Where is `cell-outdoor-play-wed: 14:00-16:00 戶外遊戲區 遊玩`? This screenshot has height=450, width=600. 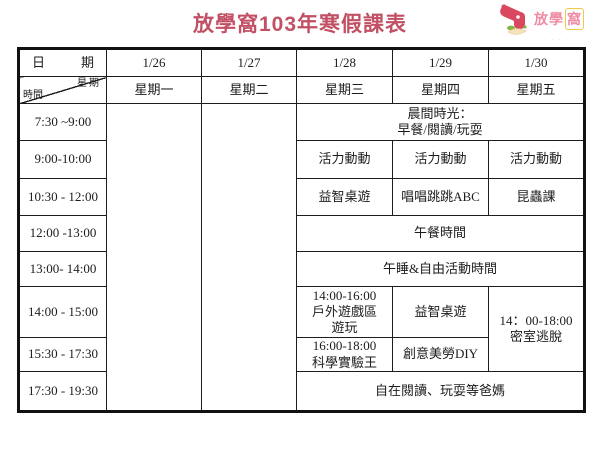 cell-outdoor-play-wed: 14:00-16:00 戶外遊戲區 遊玩 is located at coordinates (344, 312).